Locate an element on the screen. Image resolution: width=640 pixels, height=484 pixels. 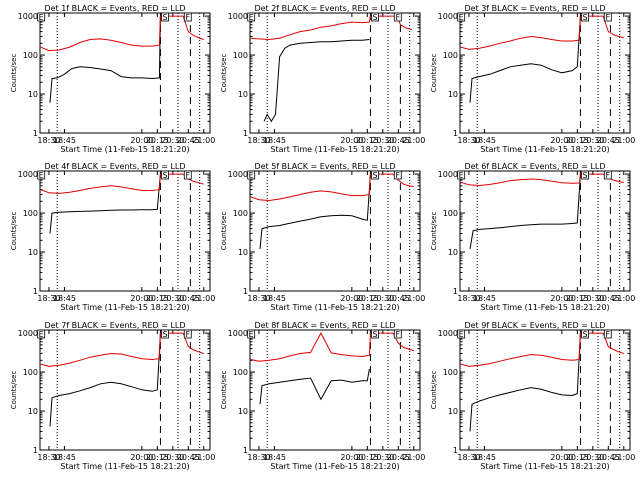
series-line-events is located at coordinates (314, 386).